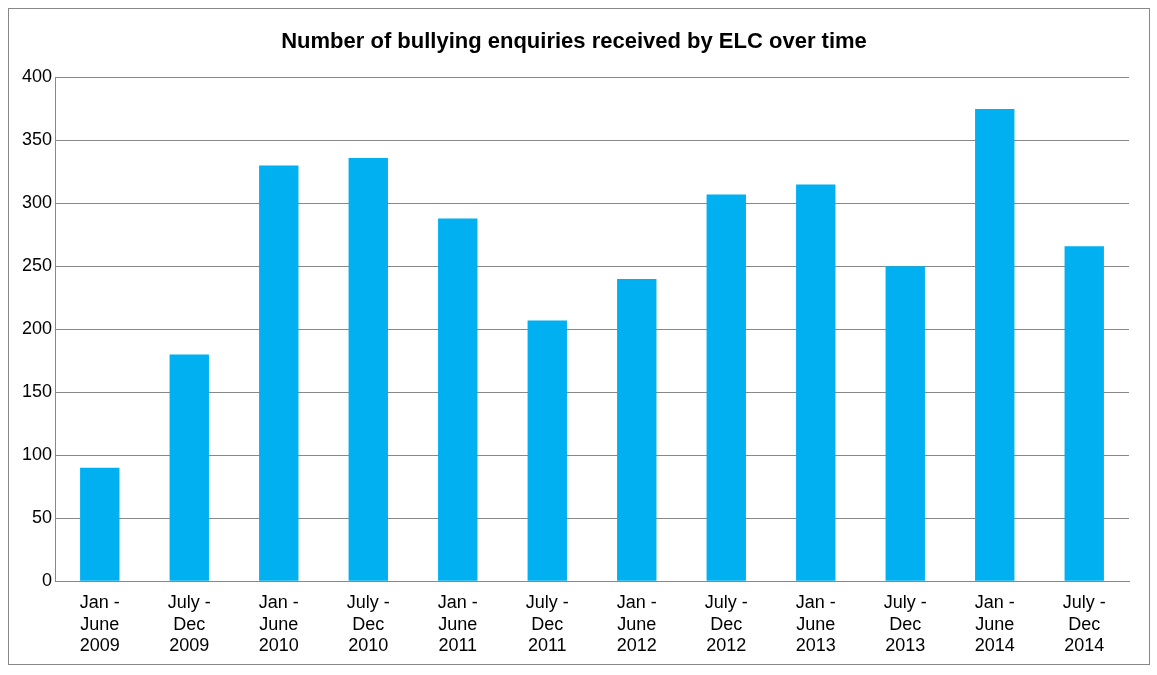  What do you see at coordinates (547, 623) in the screenshot?
I see `x-tick-label: July - Dec 2011` at bounding box center [547, 623].